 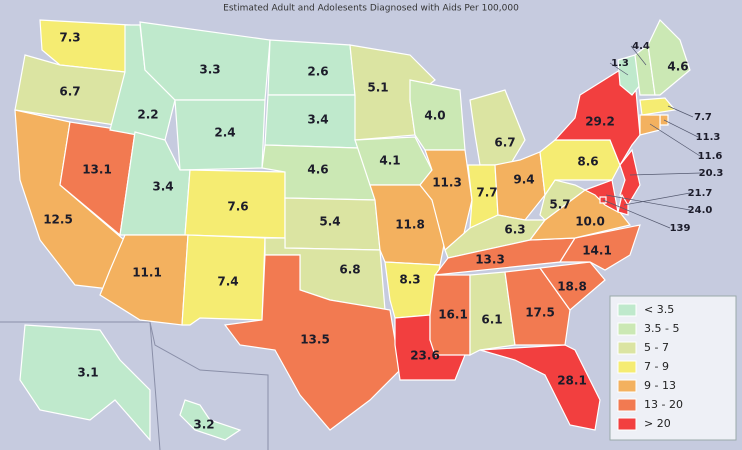 I want to click on legend-label: < 3.5, so click(x=659, y=309).